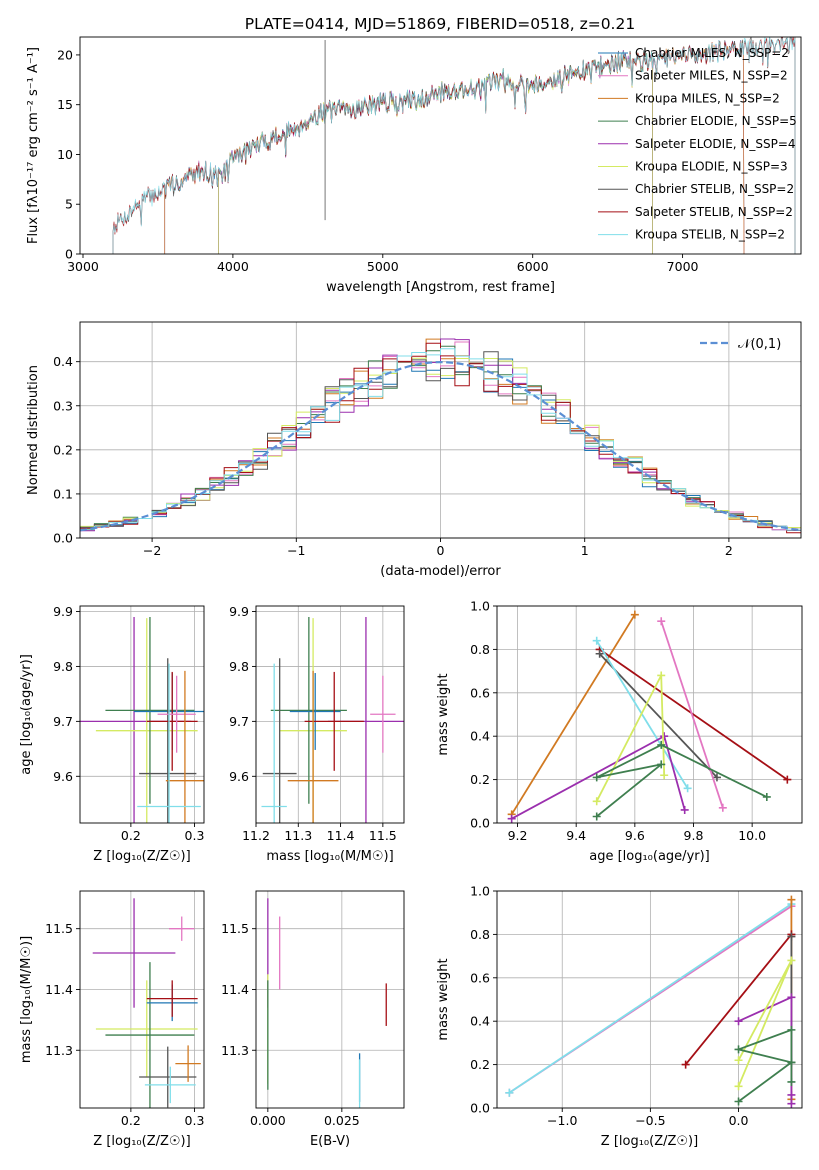  I want to click on x-tick-label: −0.5, so click(650, 1120).